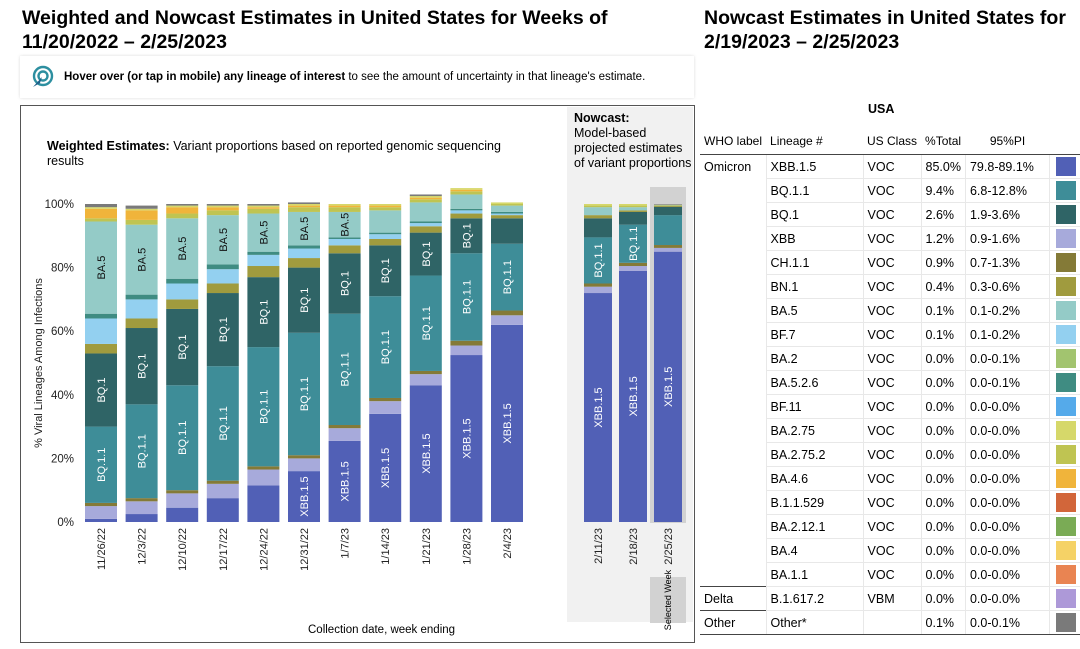 The width and height of the screenshot is (1080, 649). Describe the element at coordinates (890, 478) in the screenshot. I see `table-row: BA.4.6 VOC 0.0% 0.0-0.0%` at that location.